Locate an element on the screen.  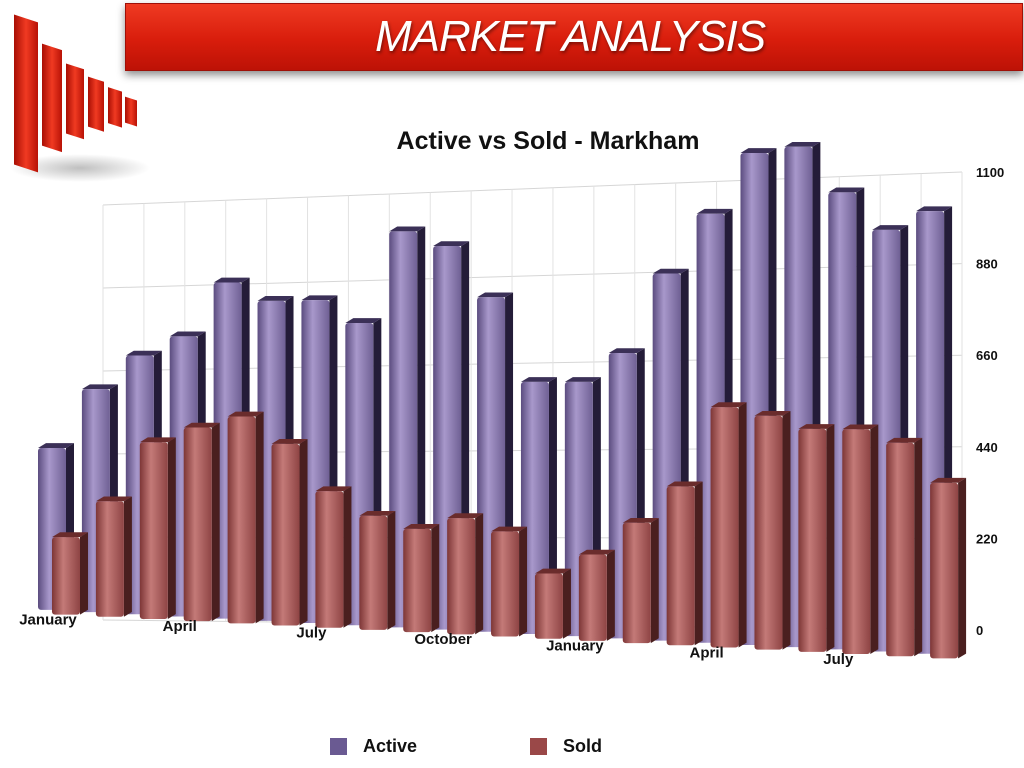
y-axis-ticks: 0 220 440 660 880 1100 is located at coordinates (990, 401).